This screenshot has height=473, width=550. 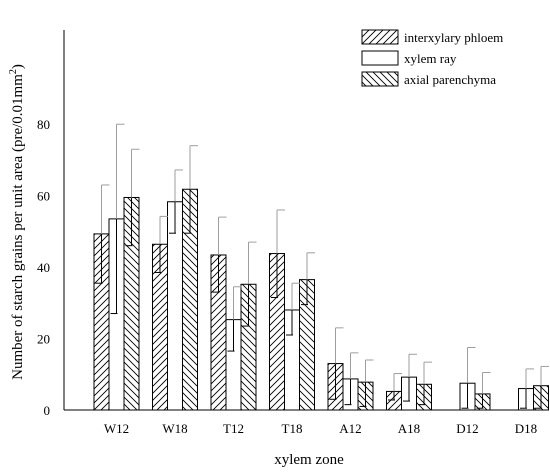 What do you see at coordinates (18, 66) in the screenshot?
I see `y-axis-title-close: )` at bounding box center [18, 66].